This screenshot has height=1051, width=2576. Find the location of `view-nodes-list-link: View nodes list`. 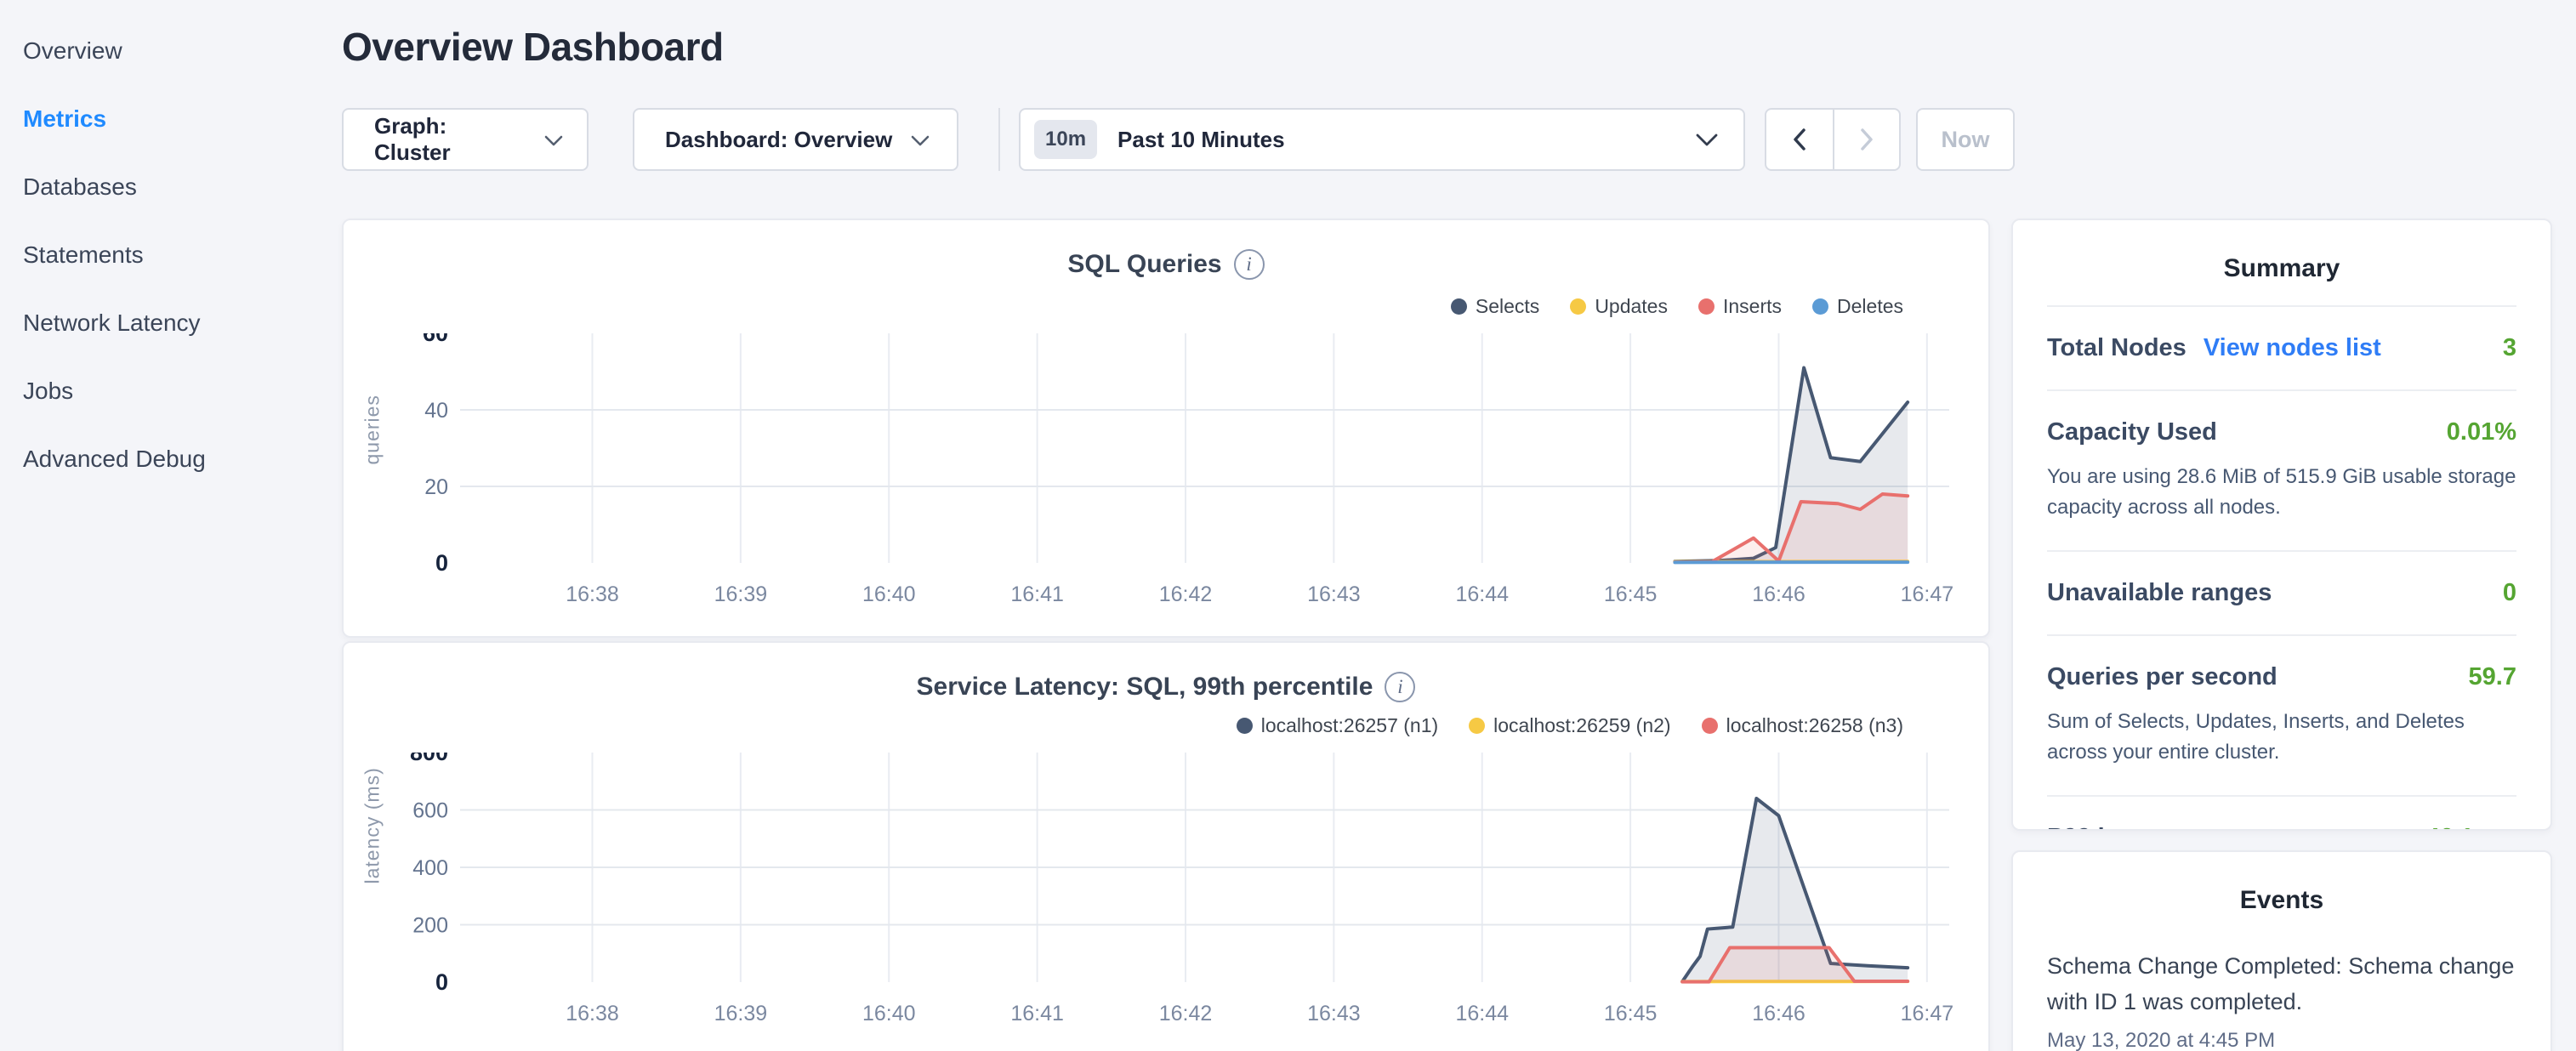

view-nodes-list-link: View nodes list is located at coordinates (2292, 348).